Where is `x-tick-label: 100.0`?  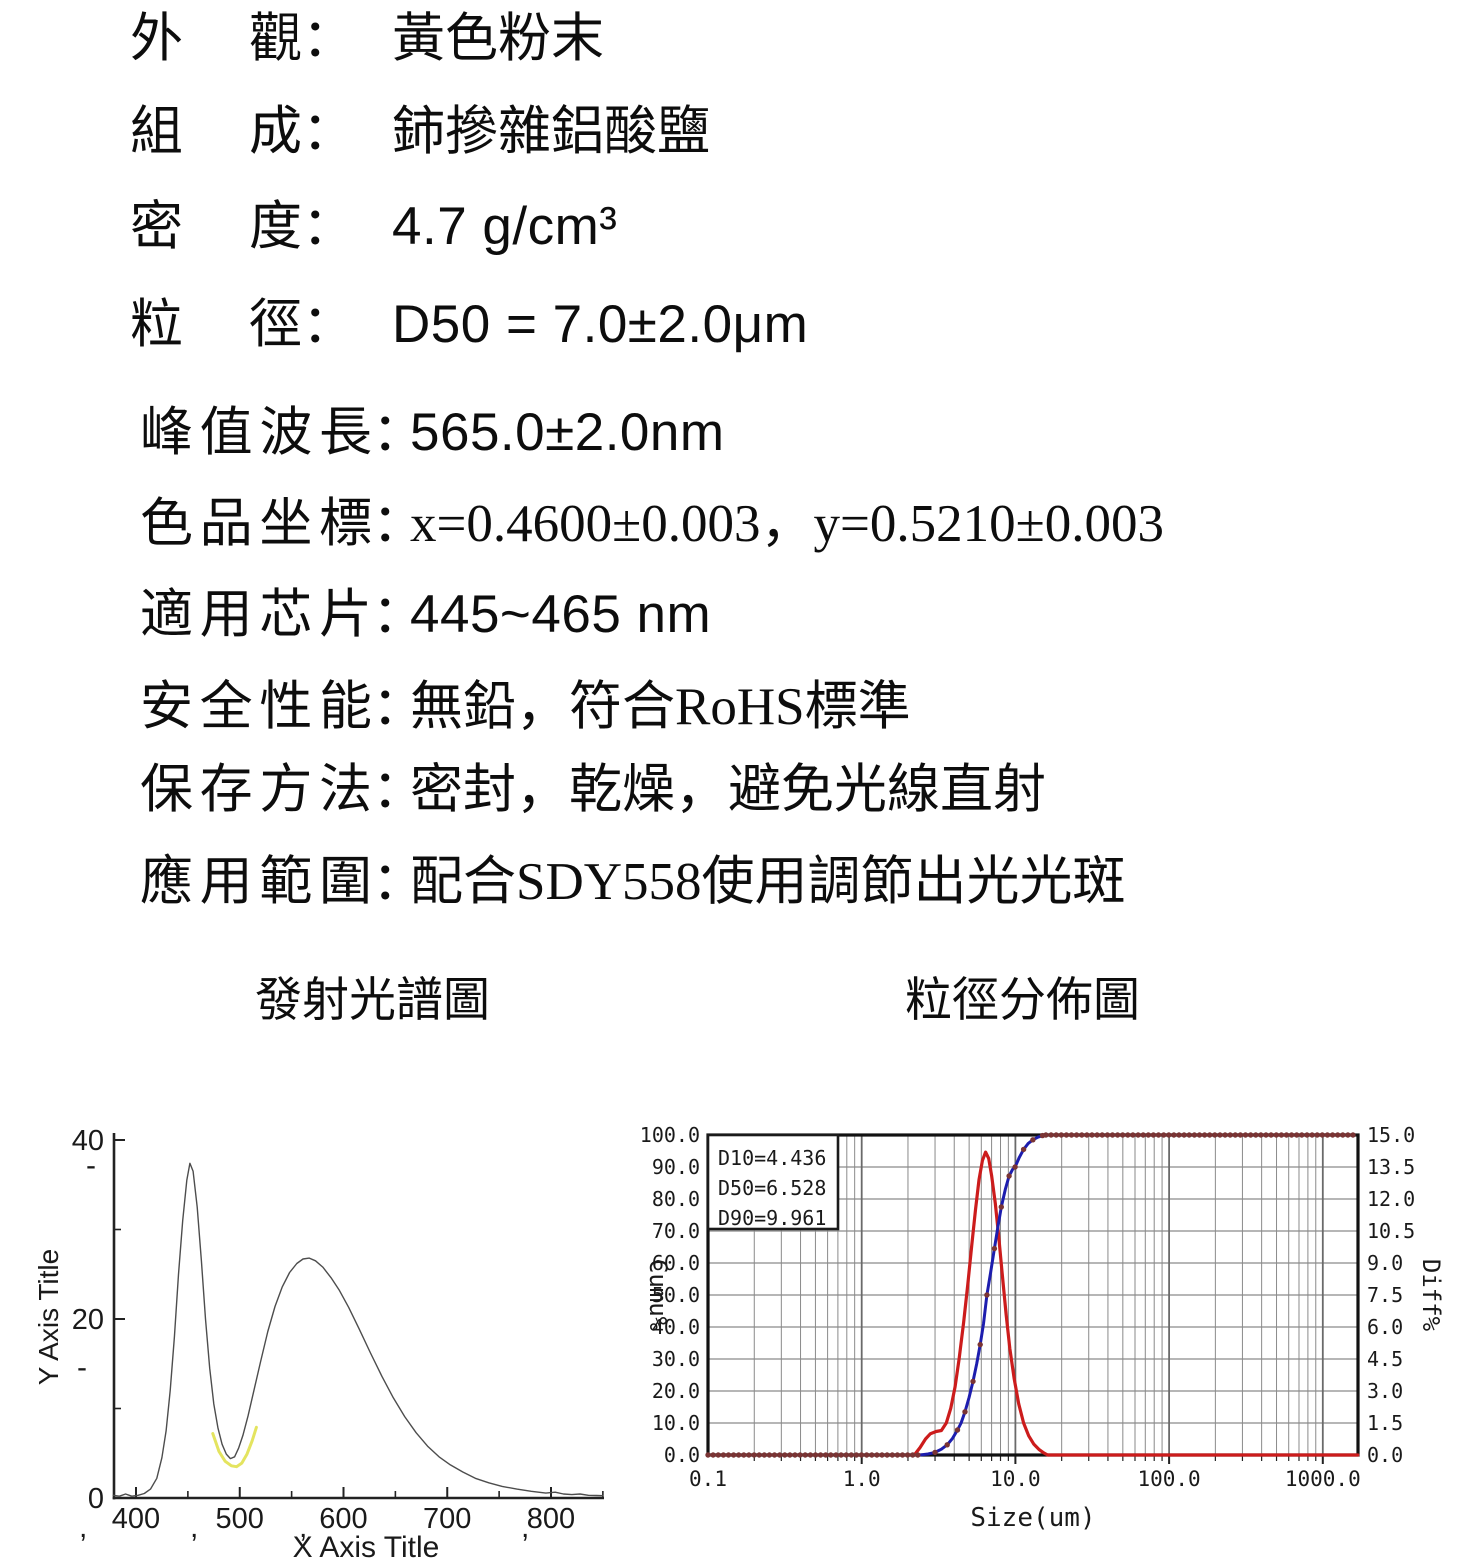
x-tick-label: 100.0 is located at coordinates (1168, 1479).